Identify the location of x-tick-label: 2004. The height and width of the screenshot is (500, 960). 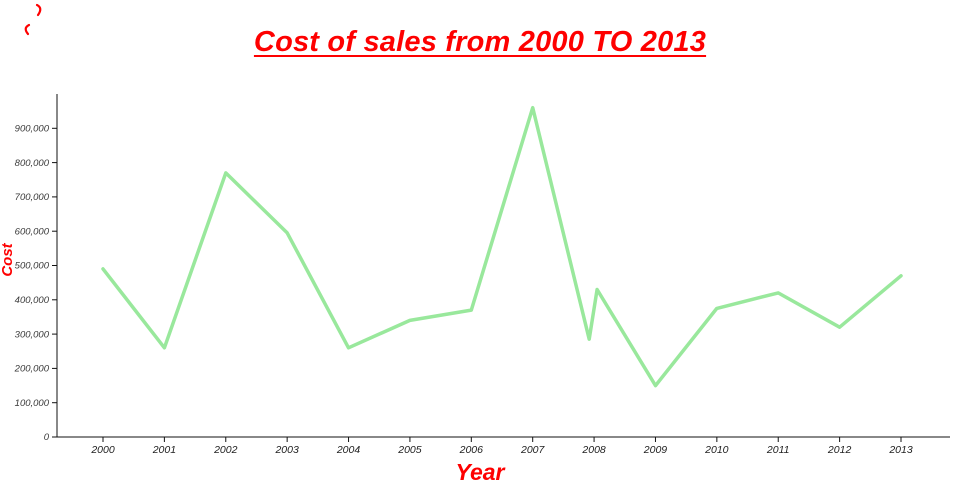
(348, 450).